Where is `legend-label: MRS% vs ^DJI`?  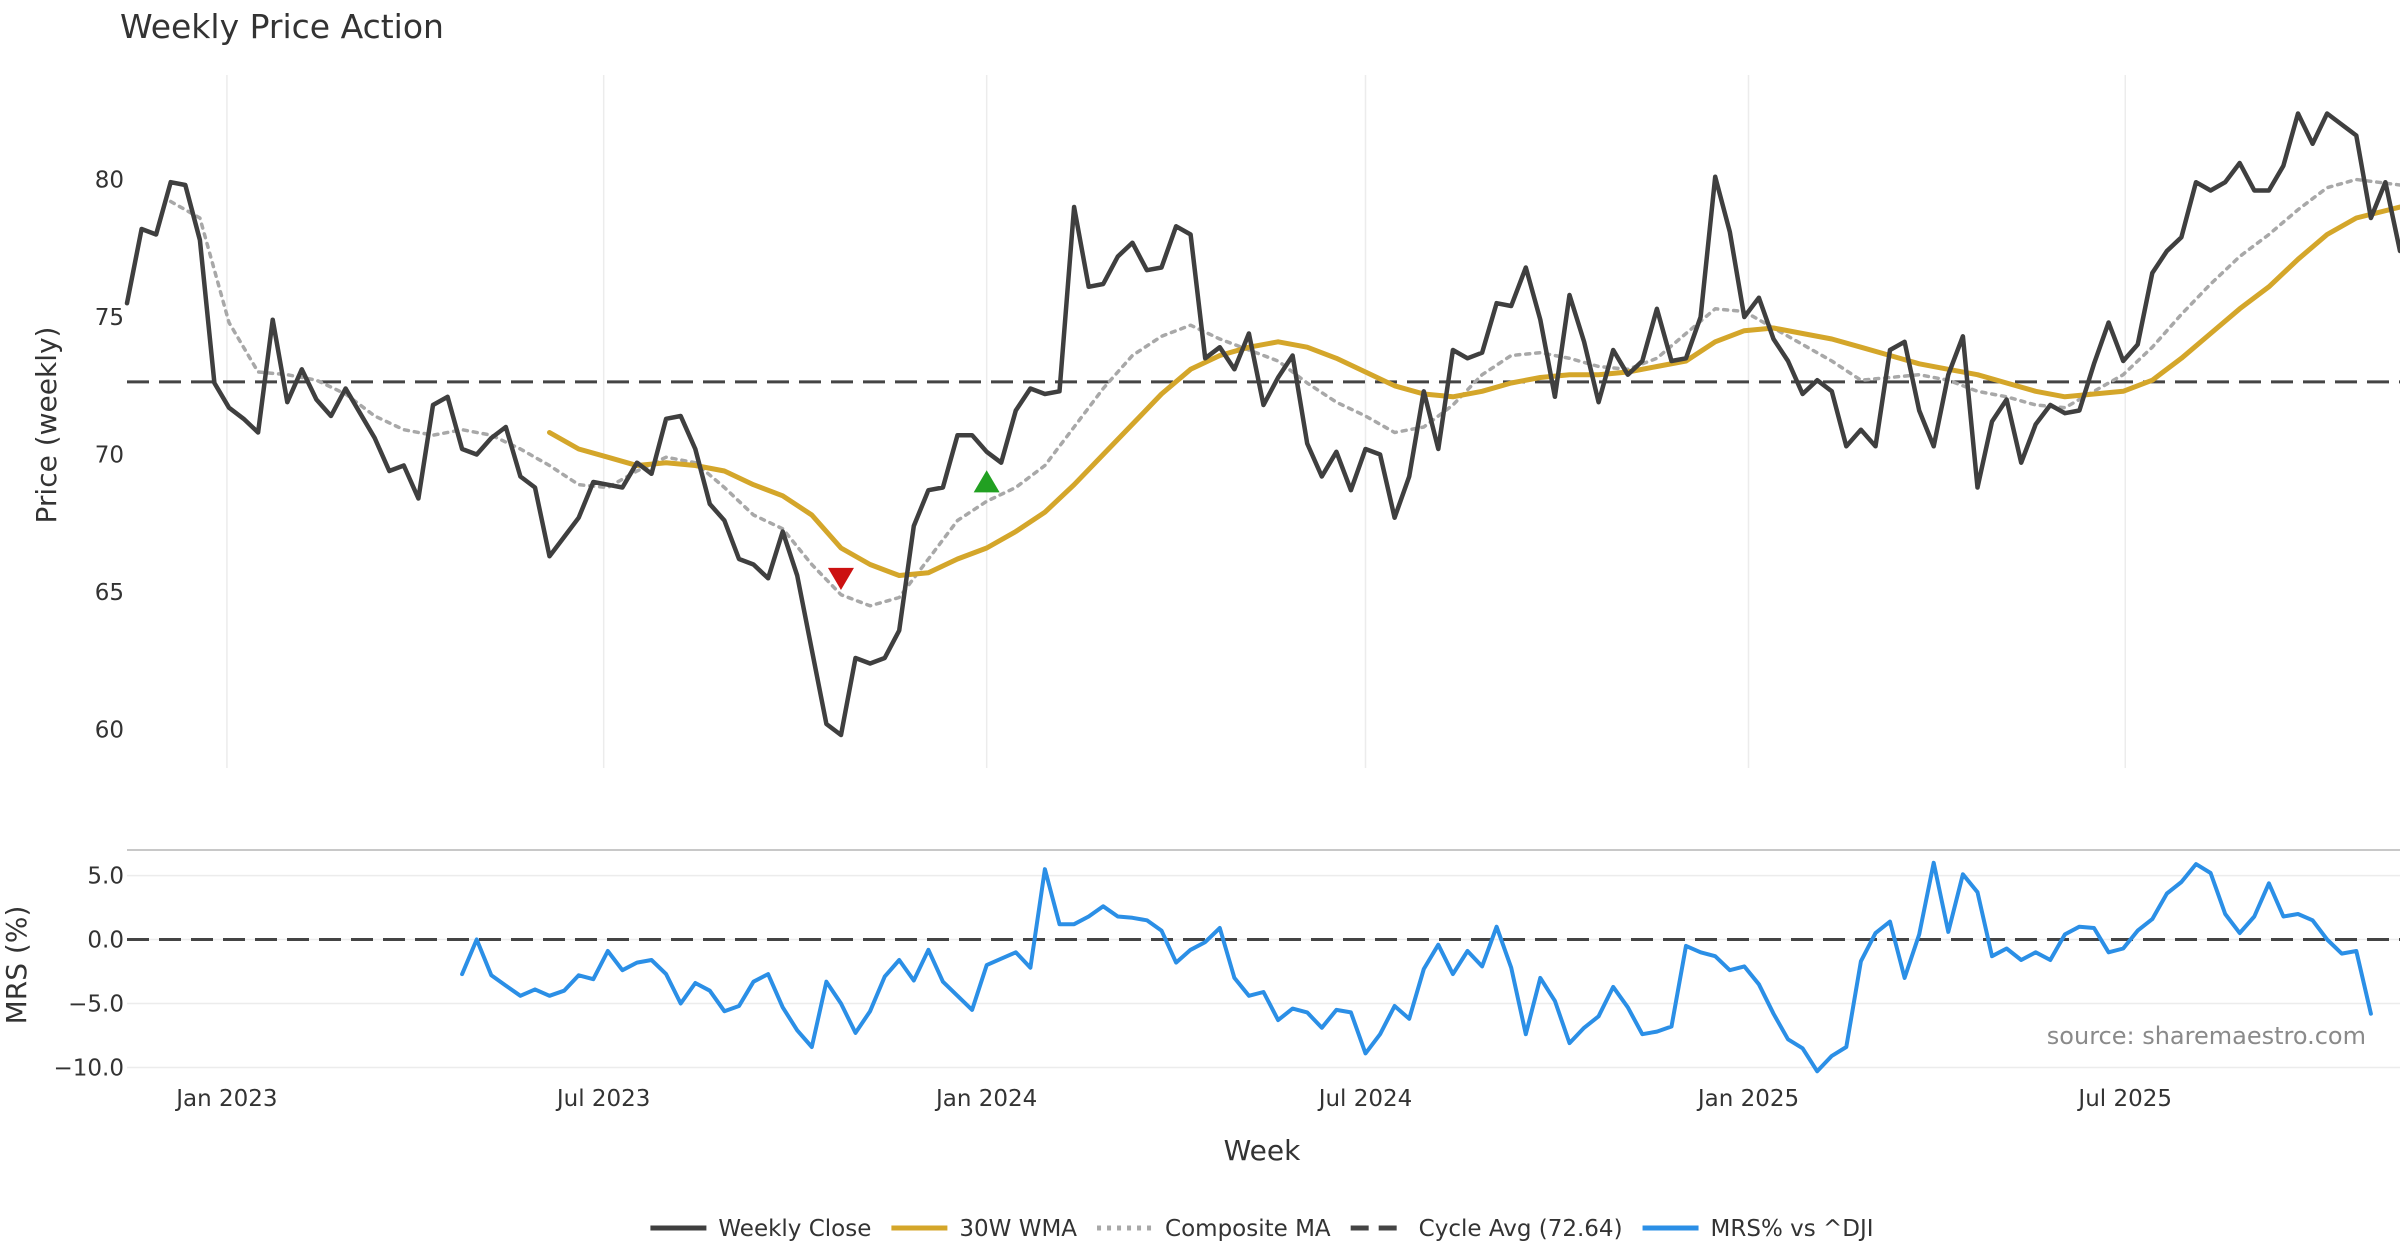 legend-label: MRS% vs ^DJI is located at coordinates (1792, 1229).